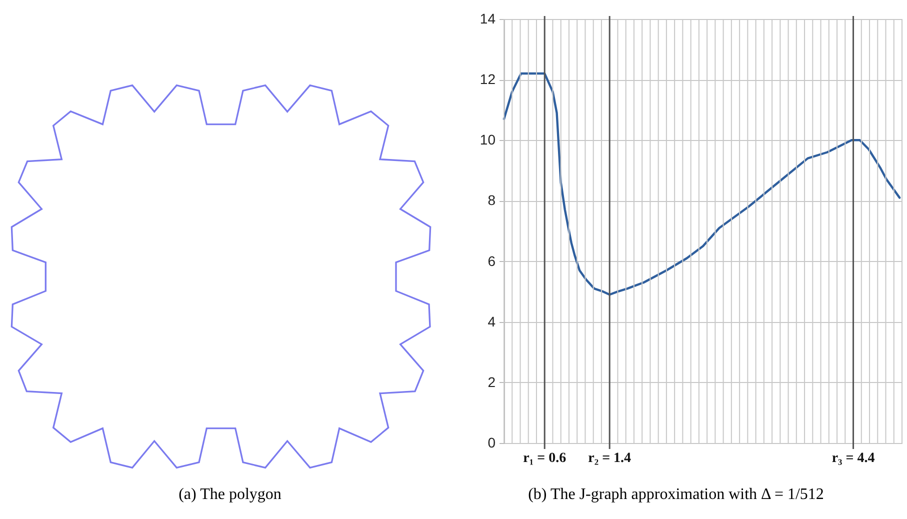  What do you see at coordinates (488, 140) in the screenshot?
I see `y-tick-label: 10` at bounding box center [488, 140].